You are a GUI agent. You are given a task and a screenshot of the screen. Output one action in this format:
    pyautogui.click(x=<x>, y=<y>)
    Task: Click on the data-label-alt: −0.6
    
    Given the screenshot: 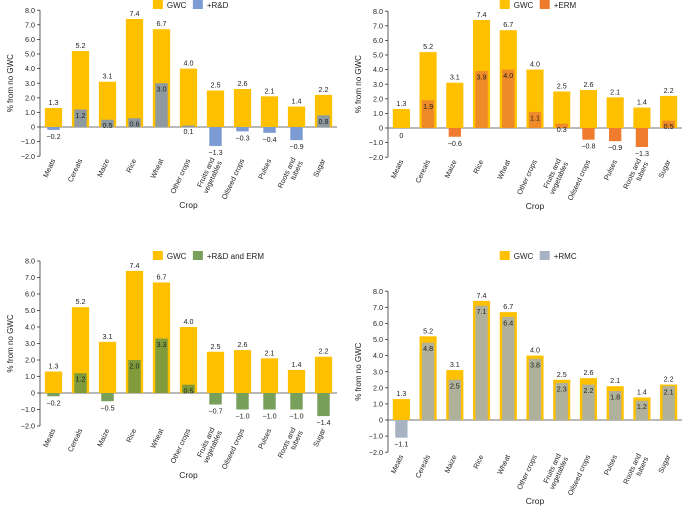 What is the action you would take?
    pyautogui.click(x=455, y=143)
    